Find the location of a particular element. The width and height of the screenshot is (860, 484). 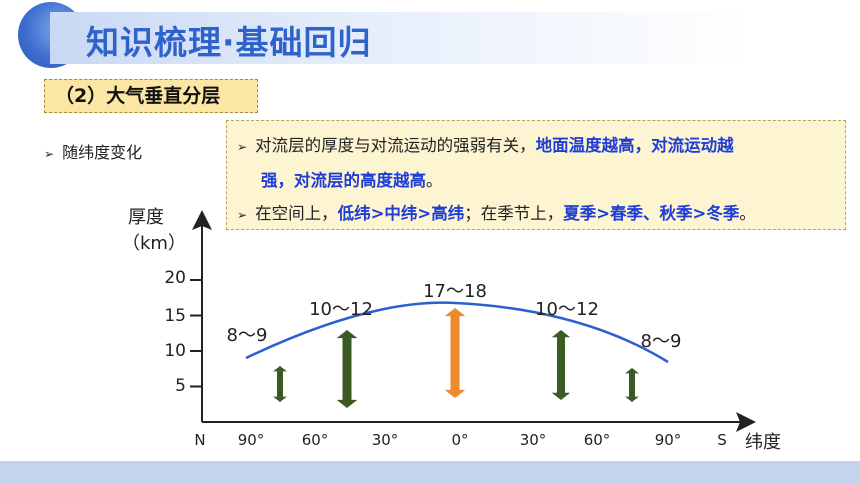

note-line-2: 强，对流层的高度越高。 is located at coordinates (536, 180).